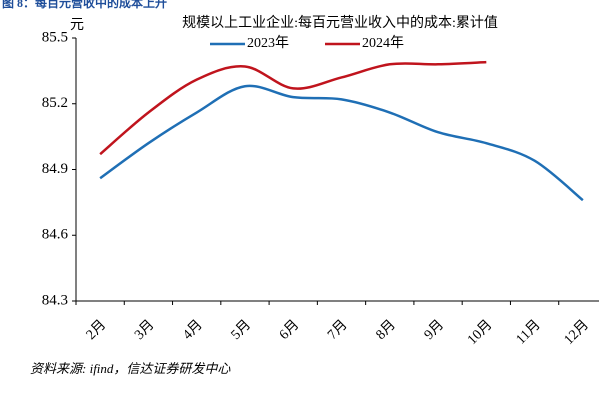 This screenshot has height=402, width=614. I want to click on chart-title: 规模以上工业企业:每百元营业收入中的成本:累计值, so click(340, 22).